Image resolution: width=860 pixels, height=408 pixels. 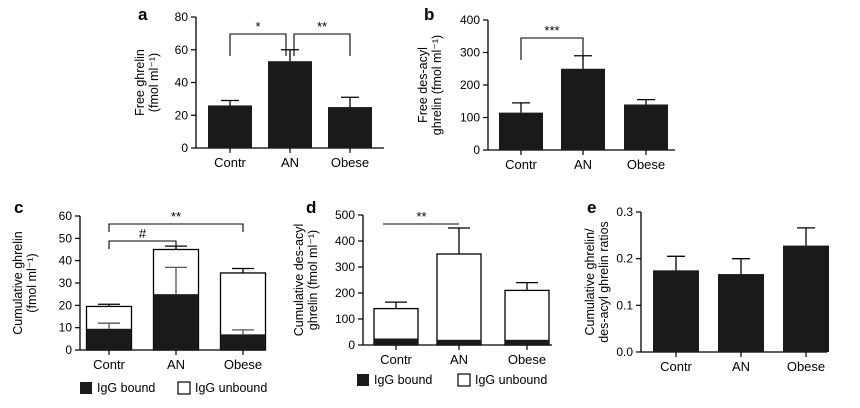 What do you see at coordinates (429, 14) in the screenshot?
I see `panel-b-letter: b` at bounding box center [429, 14].